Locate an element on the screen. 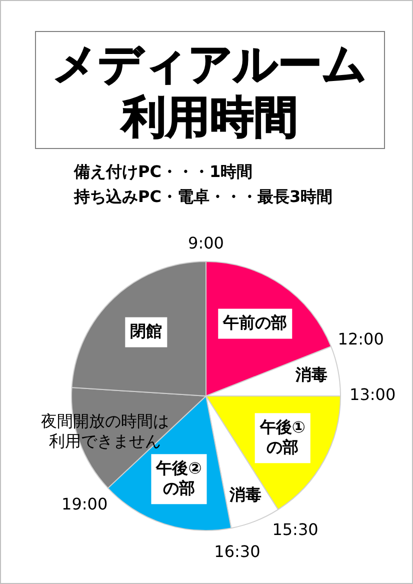 The image size is (413, 584). text: 16:30 is located at coordinates (237, 551).